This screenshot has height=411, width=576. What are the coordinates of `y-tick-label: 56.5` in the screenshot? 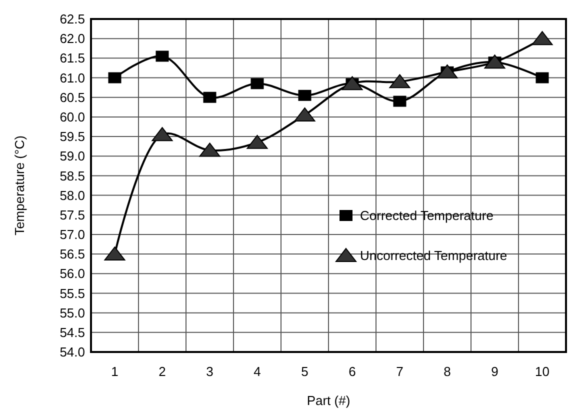 It's located at (72, 254).